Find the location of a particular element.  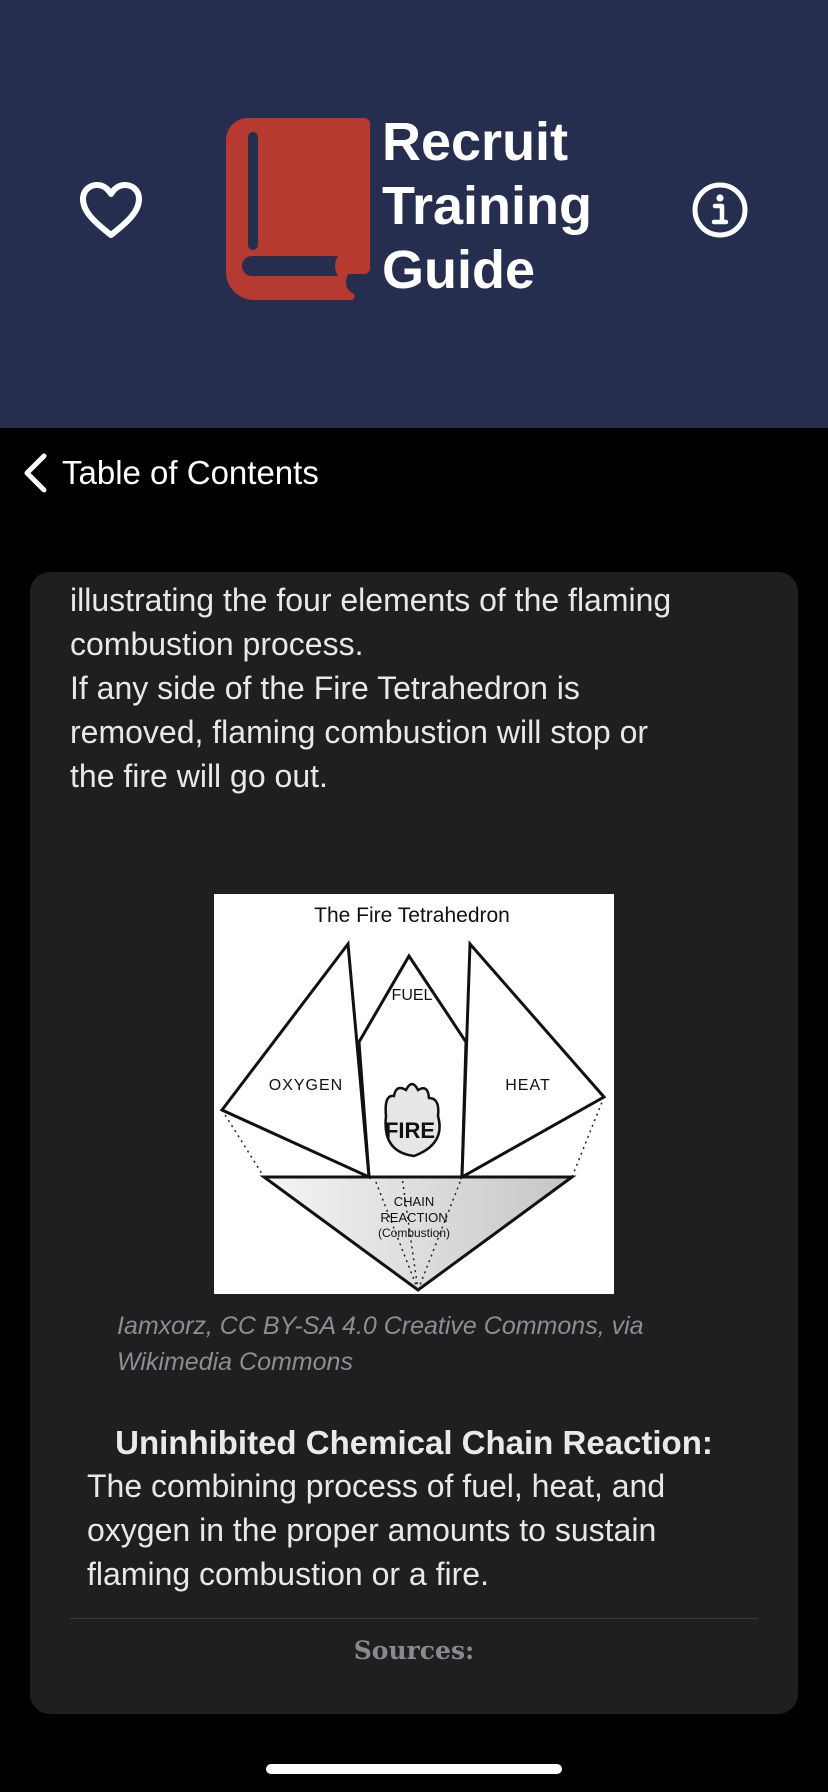

navigation-bar: Table of Contents is located at coordinates (414, 473).